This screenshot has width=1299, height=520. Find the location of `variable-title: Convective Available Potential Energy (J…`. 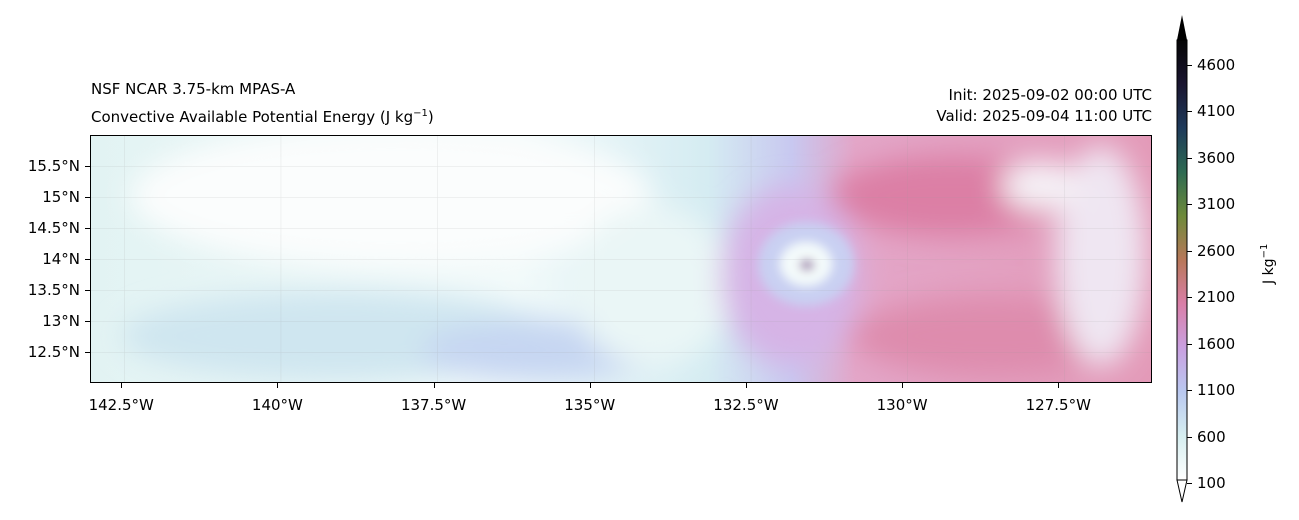

variable-title: Convective Available Potential Energy (J… is located at coordinates (262, 115).